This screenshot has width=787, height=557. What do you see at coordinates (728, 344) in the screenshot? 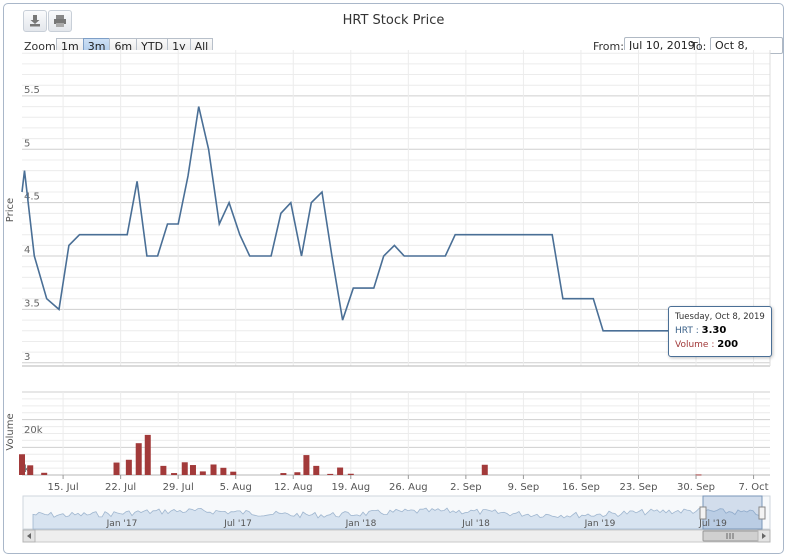
I see `tooltip-volume-value: 200` at bounding box center [728, 344].